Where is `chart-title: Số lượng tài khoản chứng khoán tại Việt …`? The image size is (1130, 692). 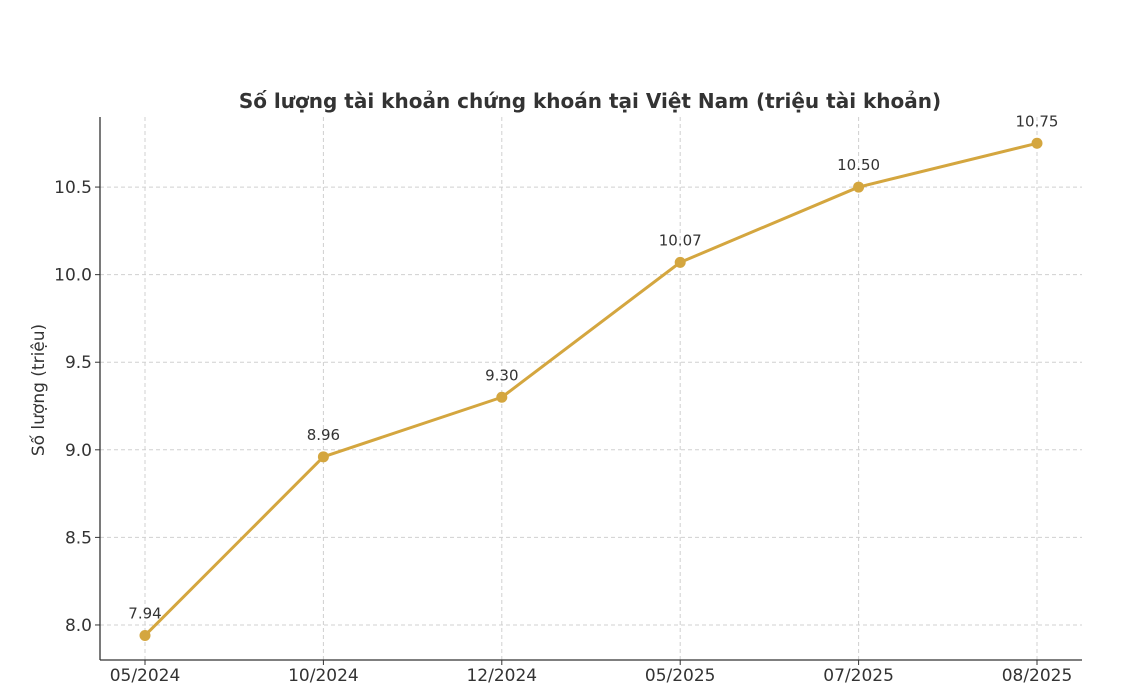
chart-title: Số lượng tài khoản chứng khoán tại Việt … is located at coordinates (590, 101).